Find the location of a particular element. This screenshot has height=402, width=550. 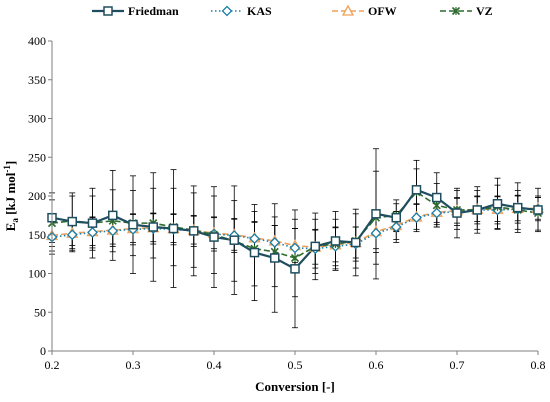

legend-label-ofw: OFW is located at coordinates (382, 11).